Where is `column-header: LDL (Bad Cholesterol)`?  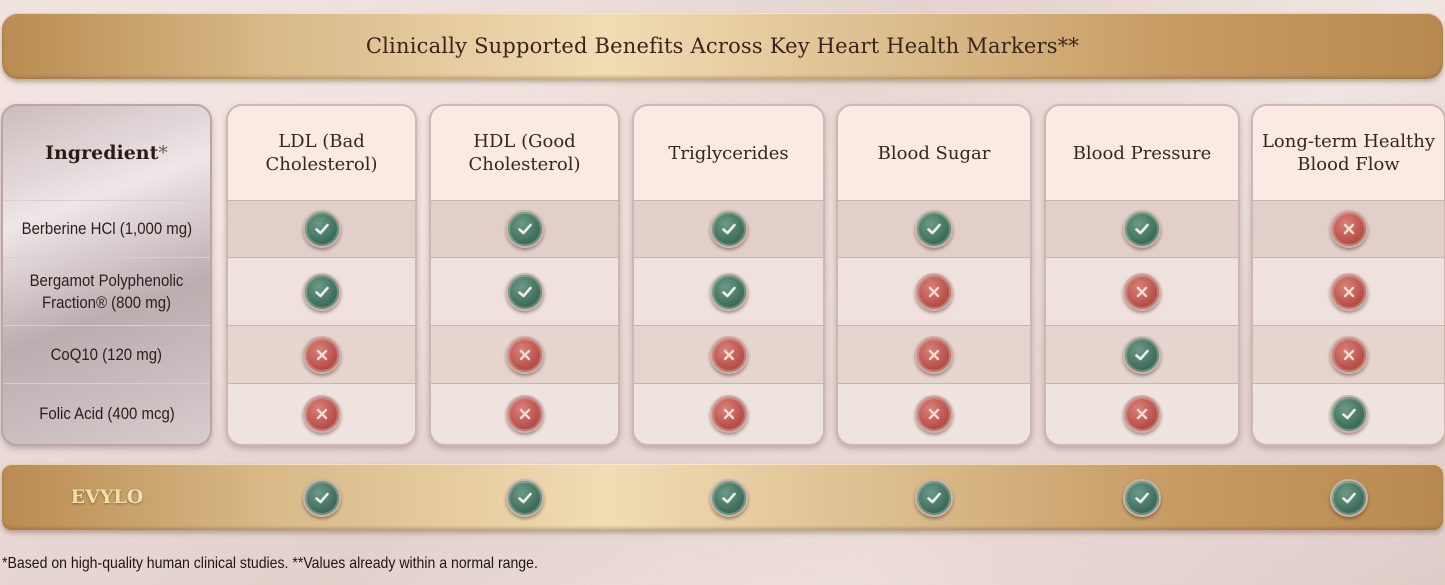 column-header: LDL (Bad Cholesterol) is located at coordinates (321, 153).